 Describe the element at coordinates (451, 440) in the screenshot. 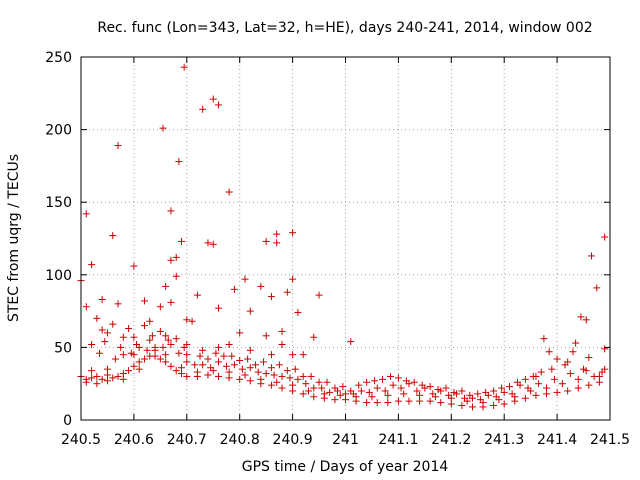

I see `x-tick-label: 241.2` at that location.